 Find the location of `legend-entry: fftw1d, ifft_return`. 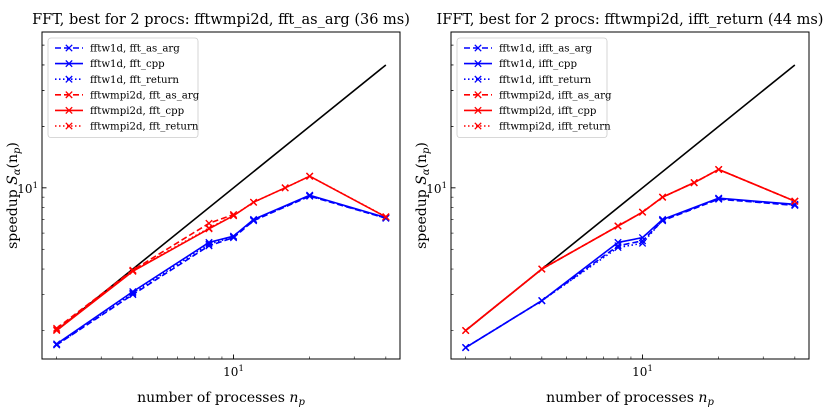

legend-entry: fftw1d, ifft_return is located at coordinates (545, 80).